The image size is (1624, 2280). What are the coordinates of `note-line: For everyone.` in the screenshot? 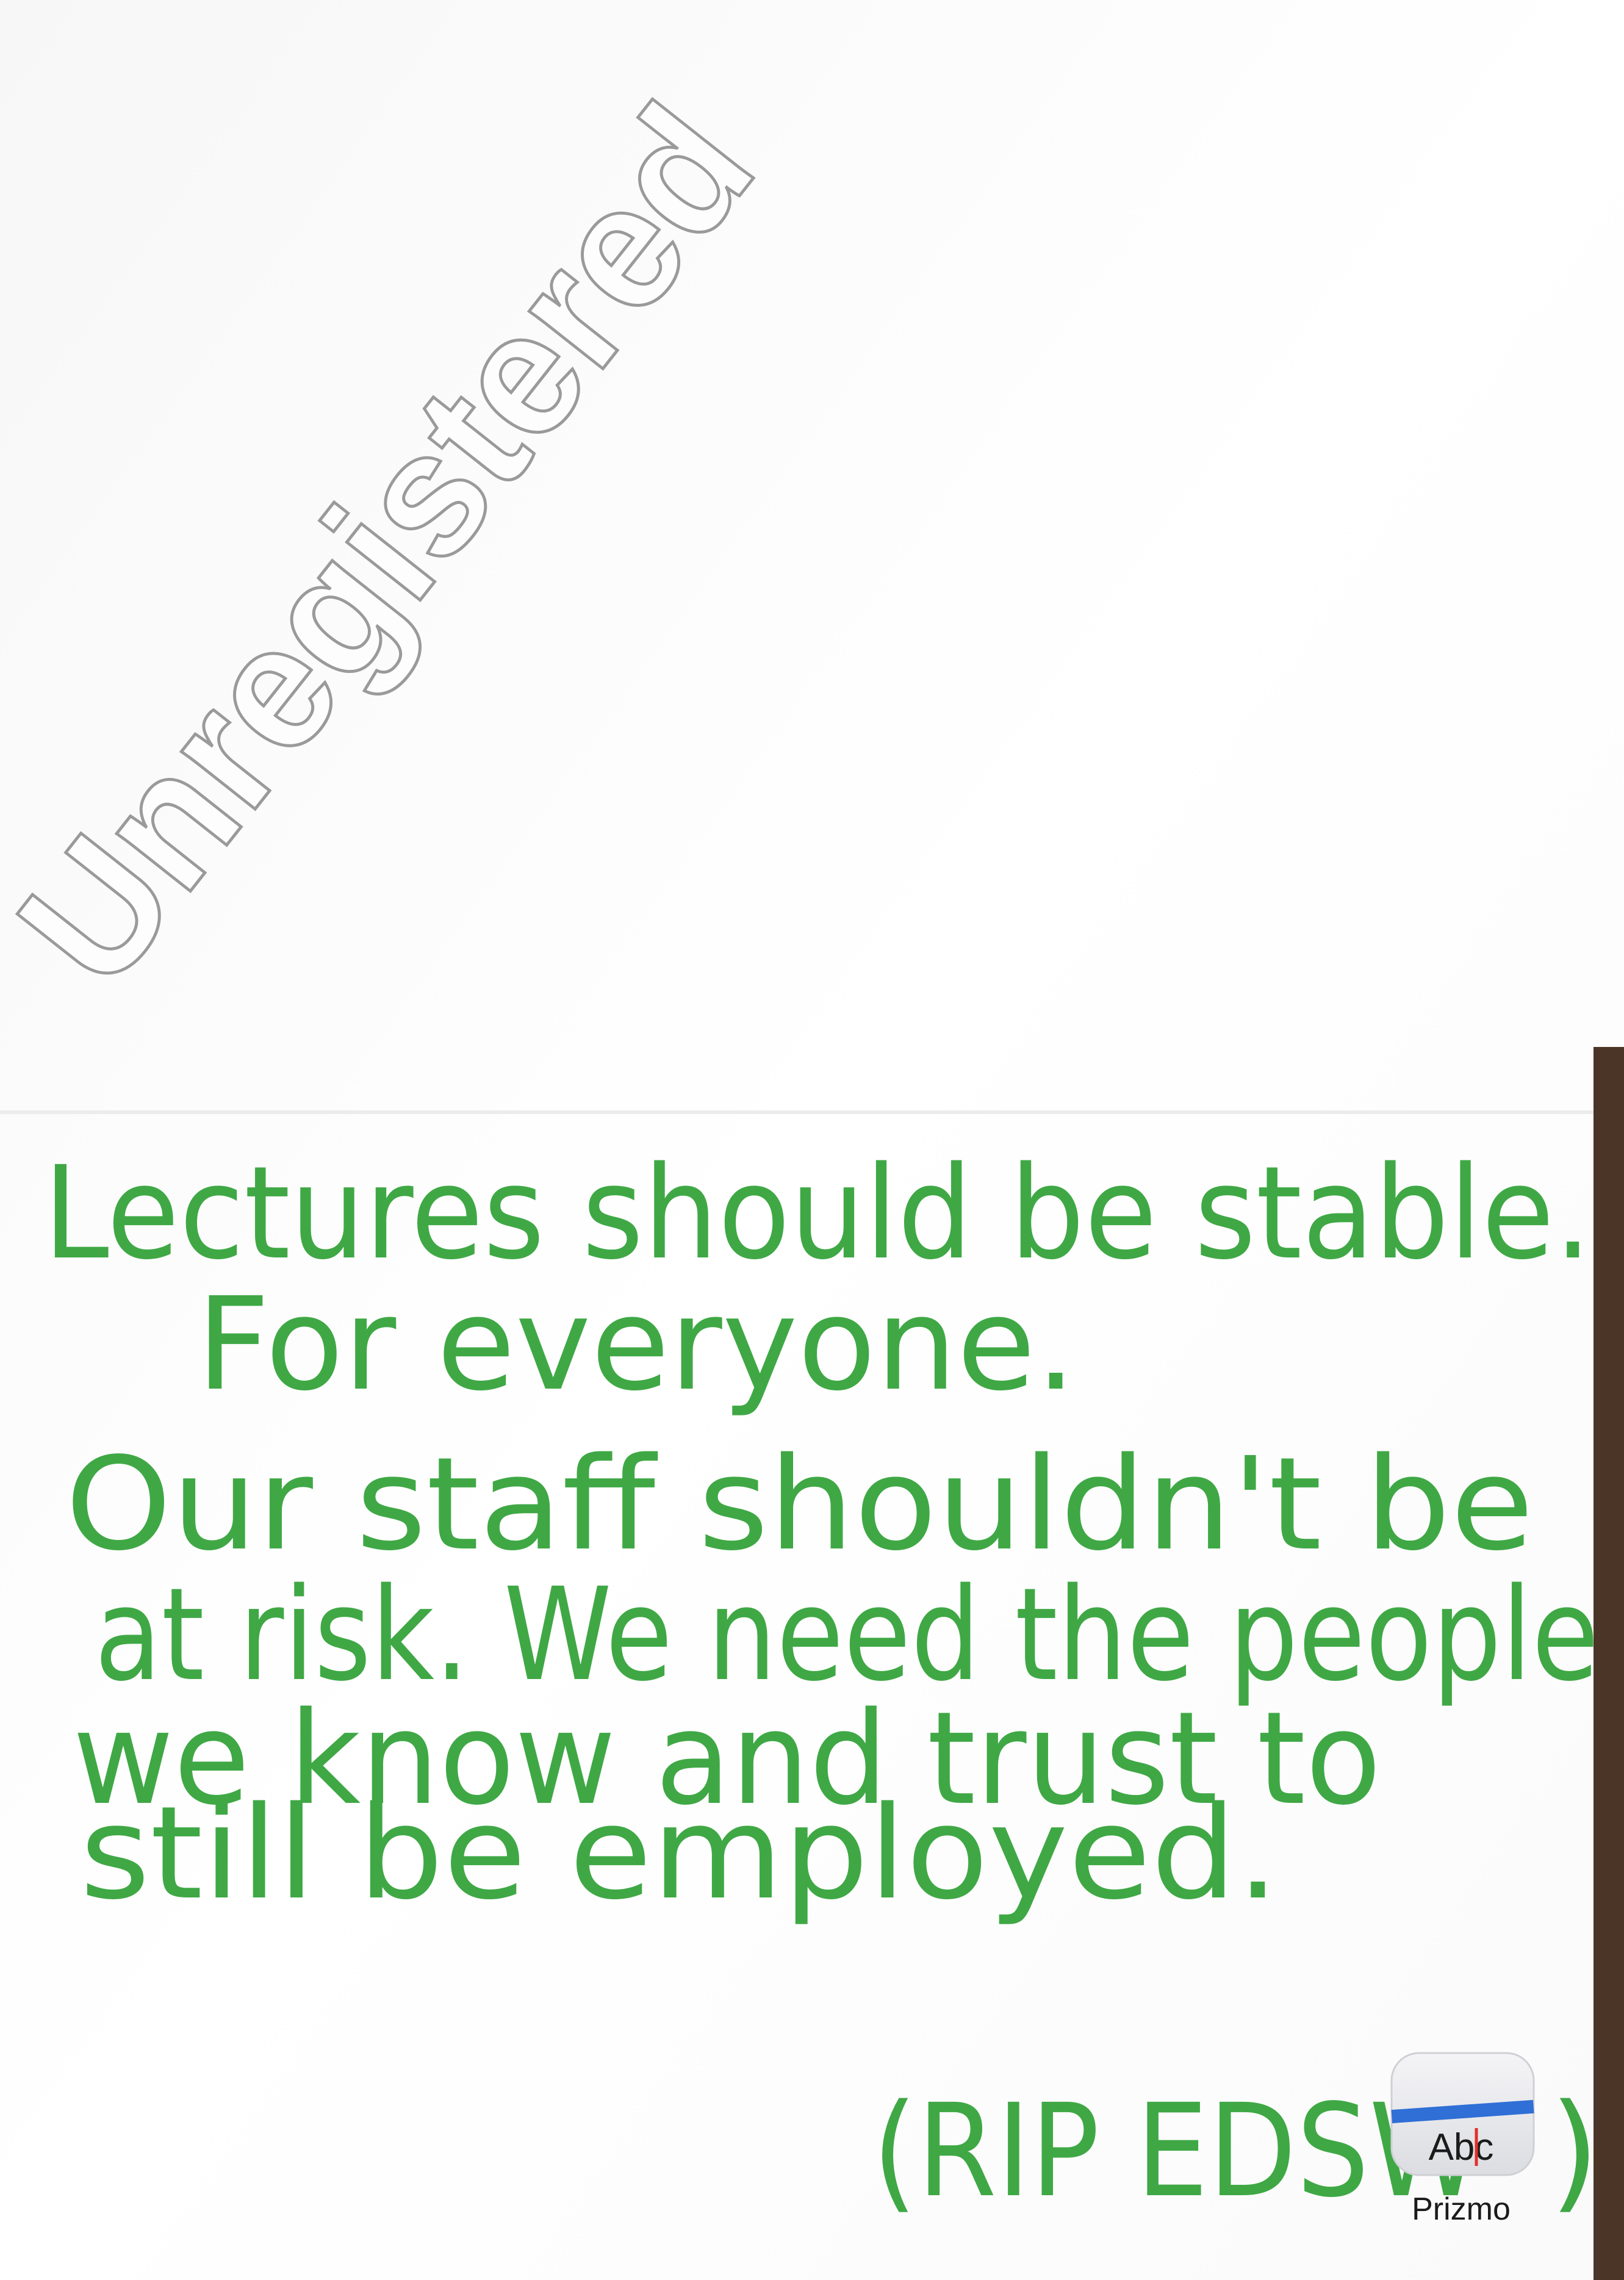 It's located at (636, 1344).